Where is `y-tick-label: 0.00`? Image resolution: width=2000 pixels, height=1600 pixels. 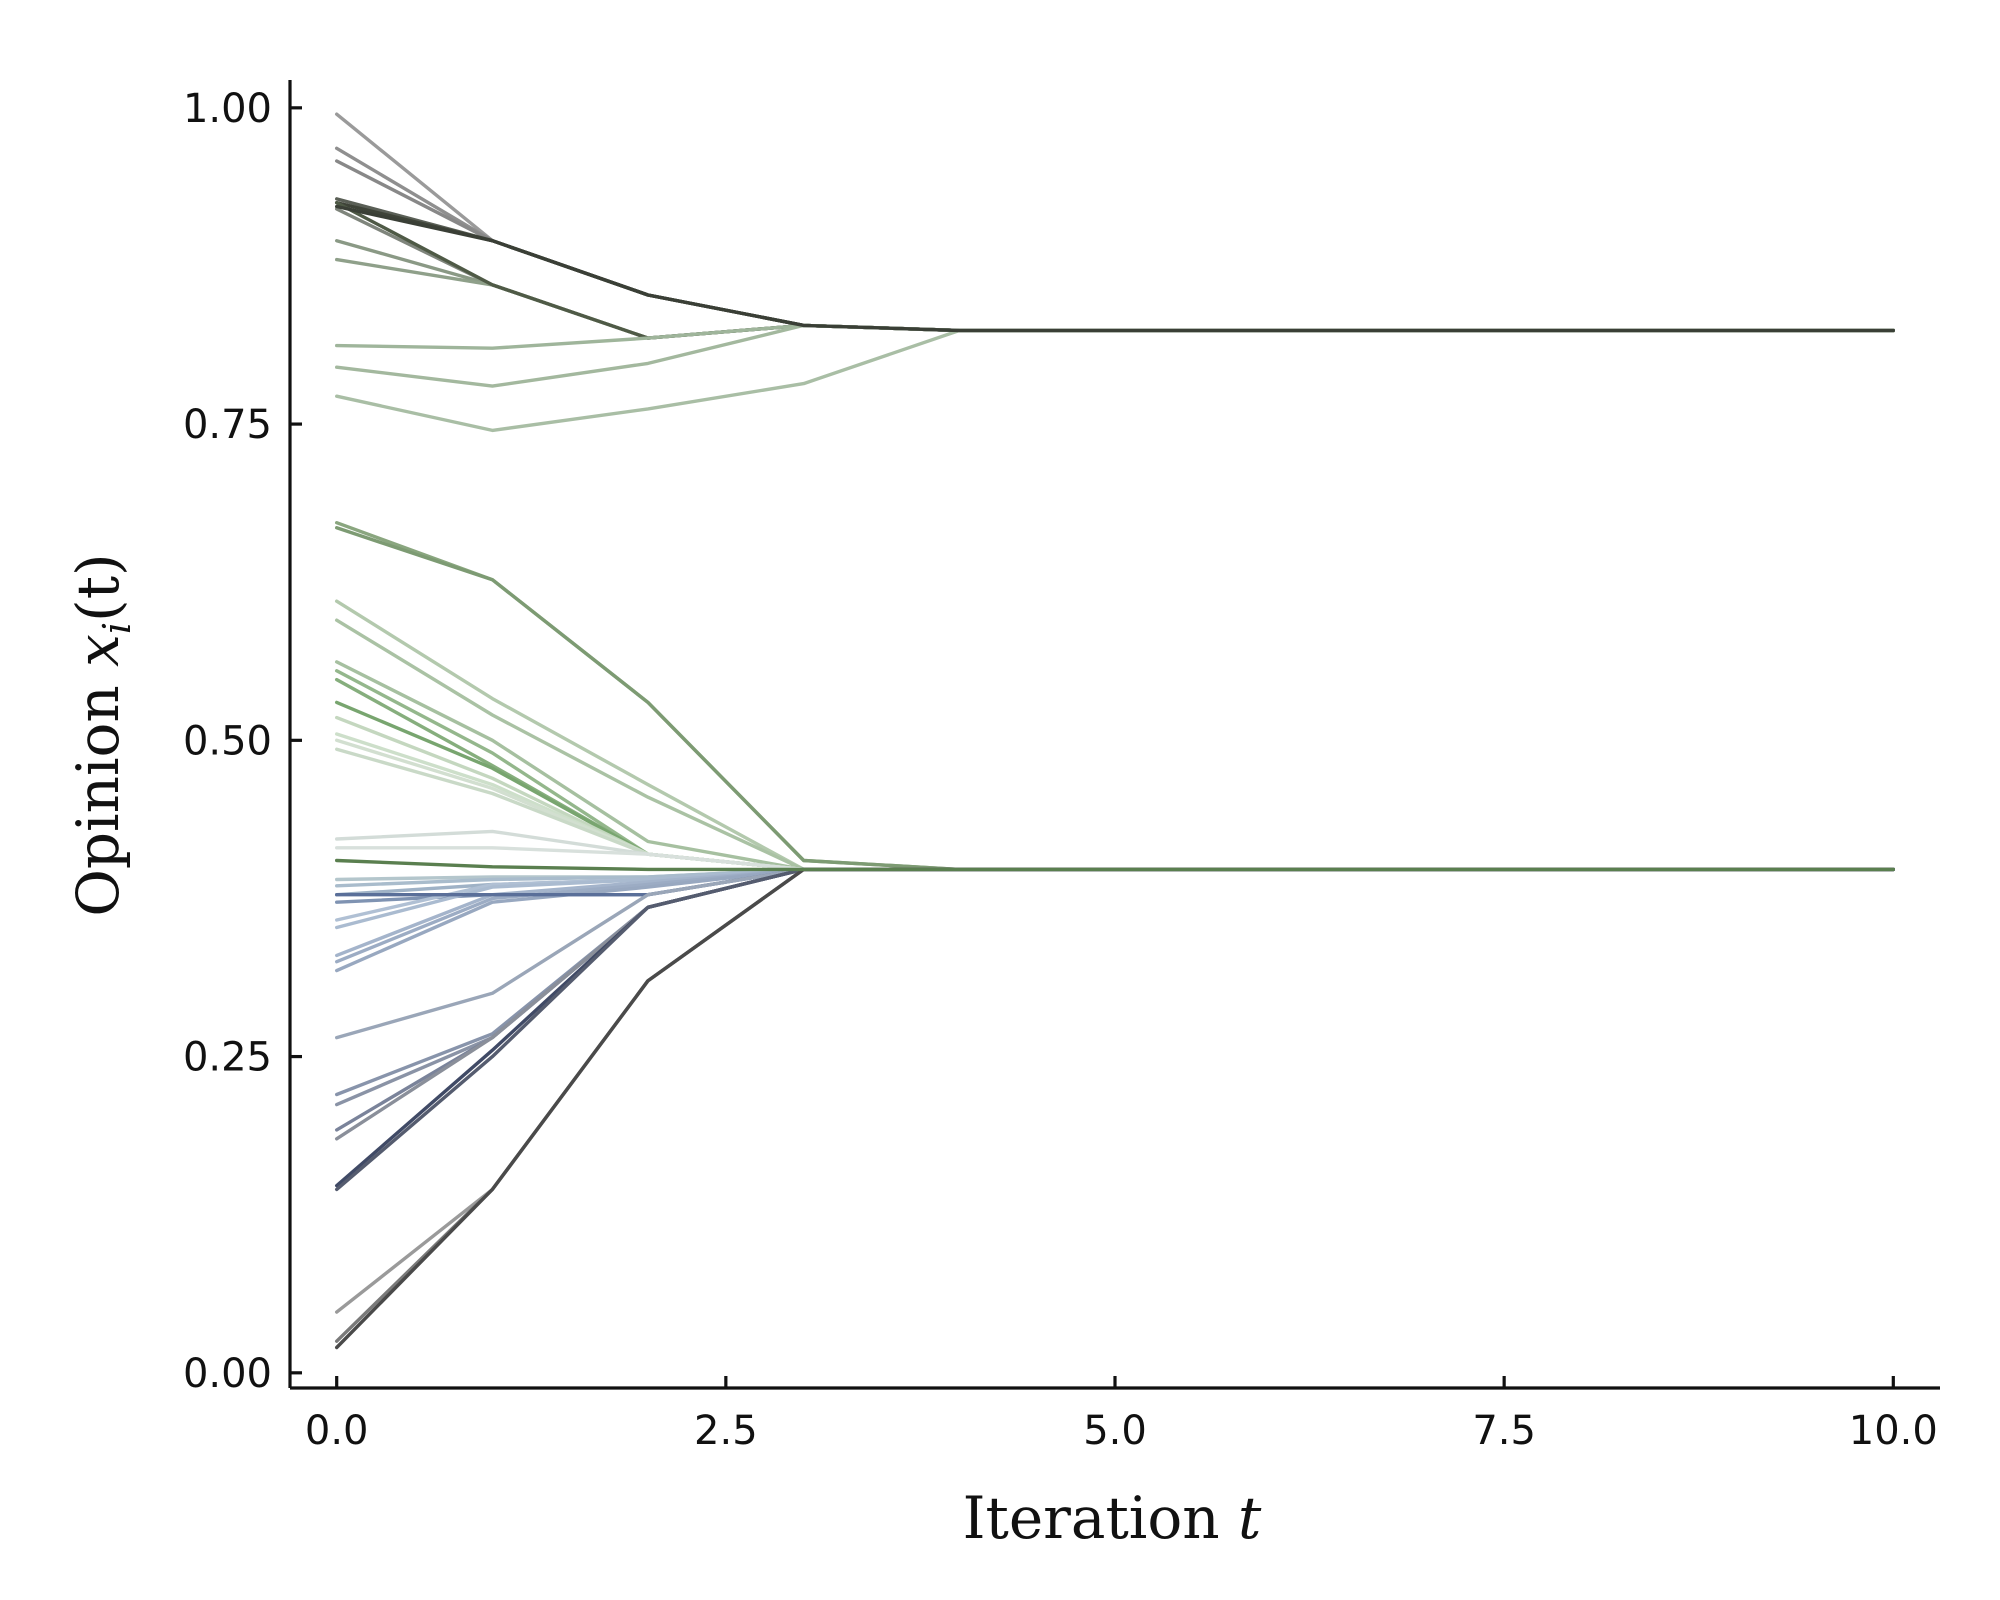
y-tick-label: 0.00 is located at coordinates (227, 1374).